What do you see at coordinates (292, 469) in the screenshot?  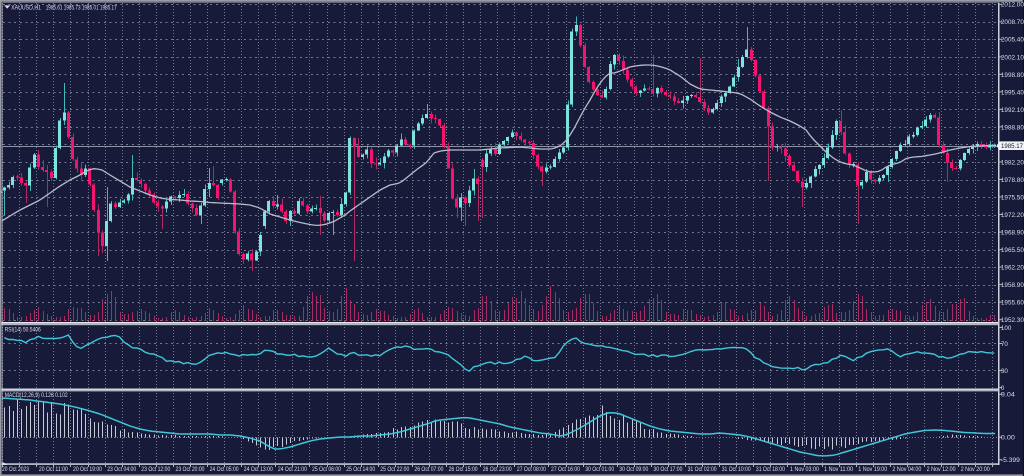 I see `svg-text: 24 Oct 21:00` at bounding box center [292, 469].